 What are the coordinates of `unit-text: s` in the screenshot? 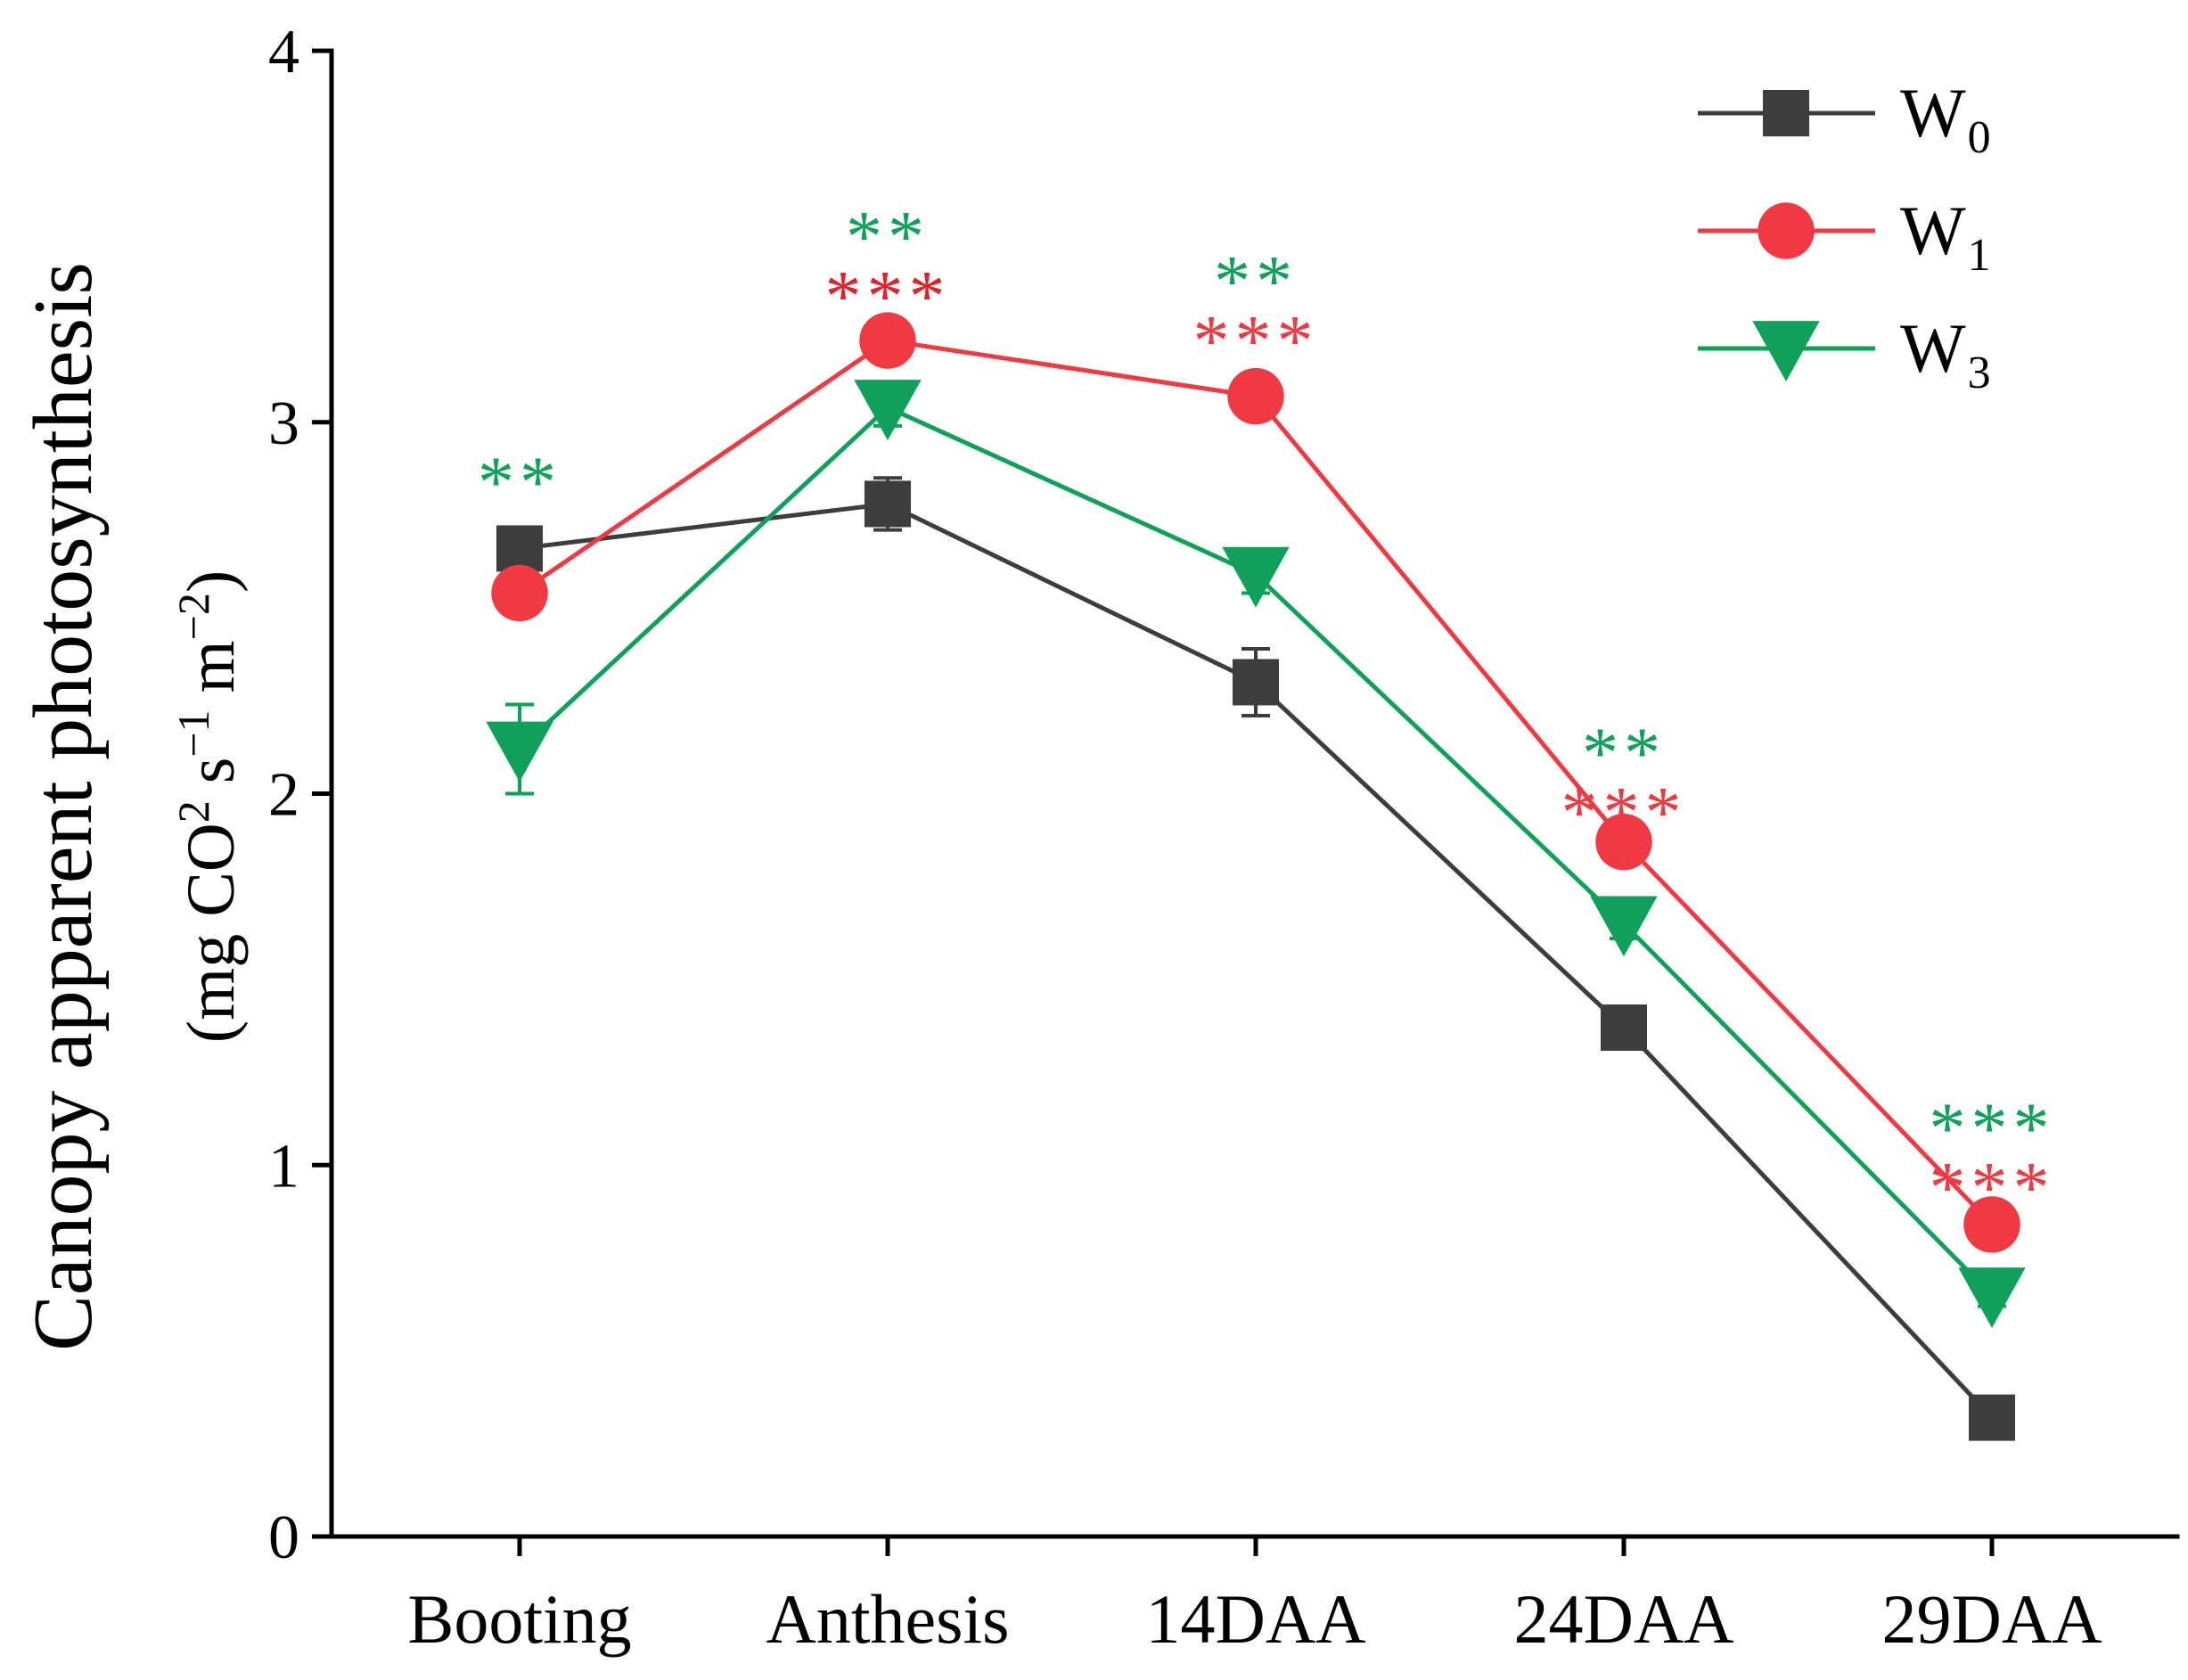 It's located at (211, 779).